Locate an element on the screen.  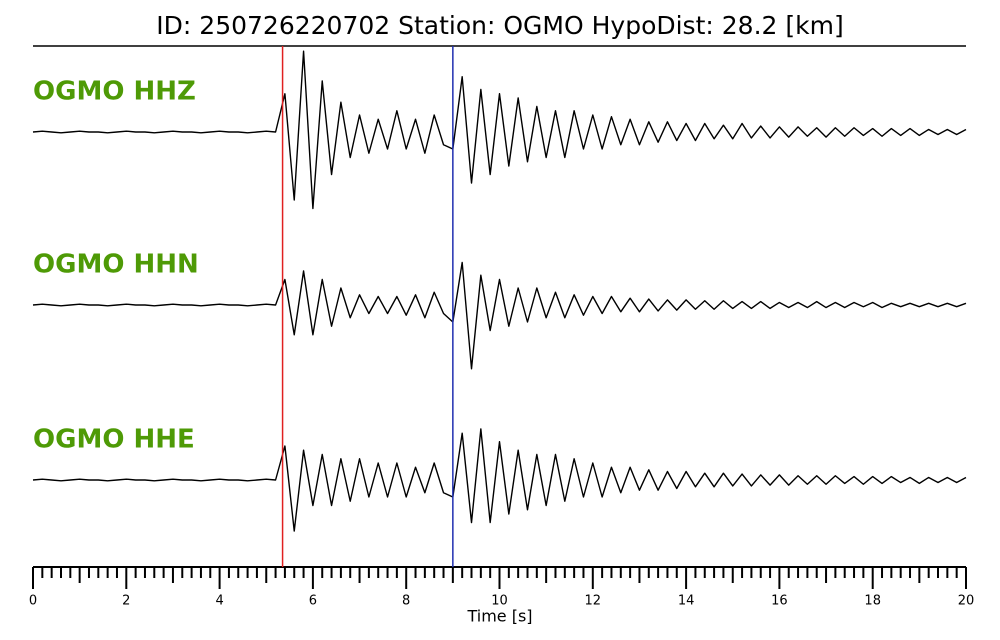
x-axis-label: Time [s] is located at coordinates (499, 616).